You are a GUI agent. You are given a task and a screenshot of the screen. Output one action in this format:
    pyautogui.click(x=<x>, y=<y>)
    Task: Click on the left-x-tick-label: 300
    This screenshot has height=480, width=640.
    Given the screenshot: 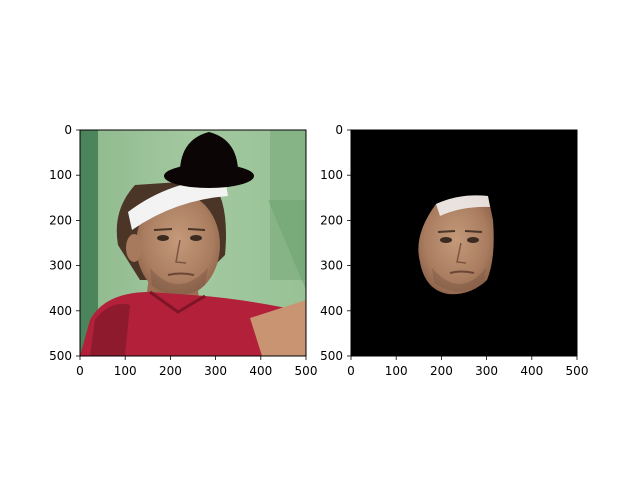 What is the action you would take?
    pyautogui.click(x=215, y=371)
    